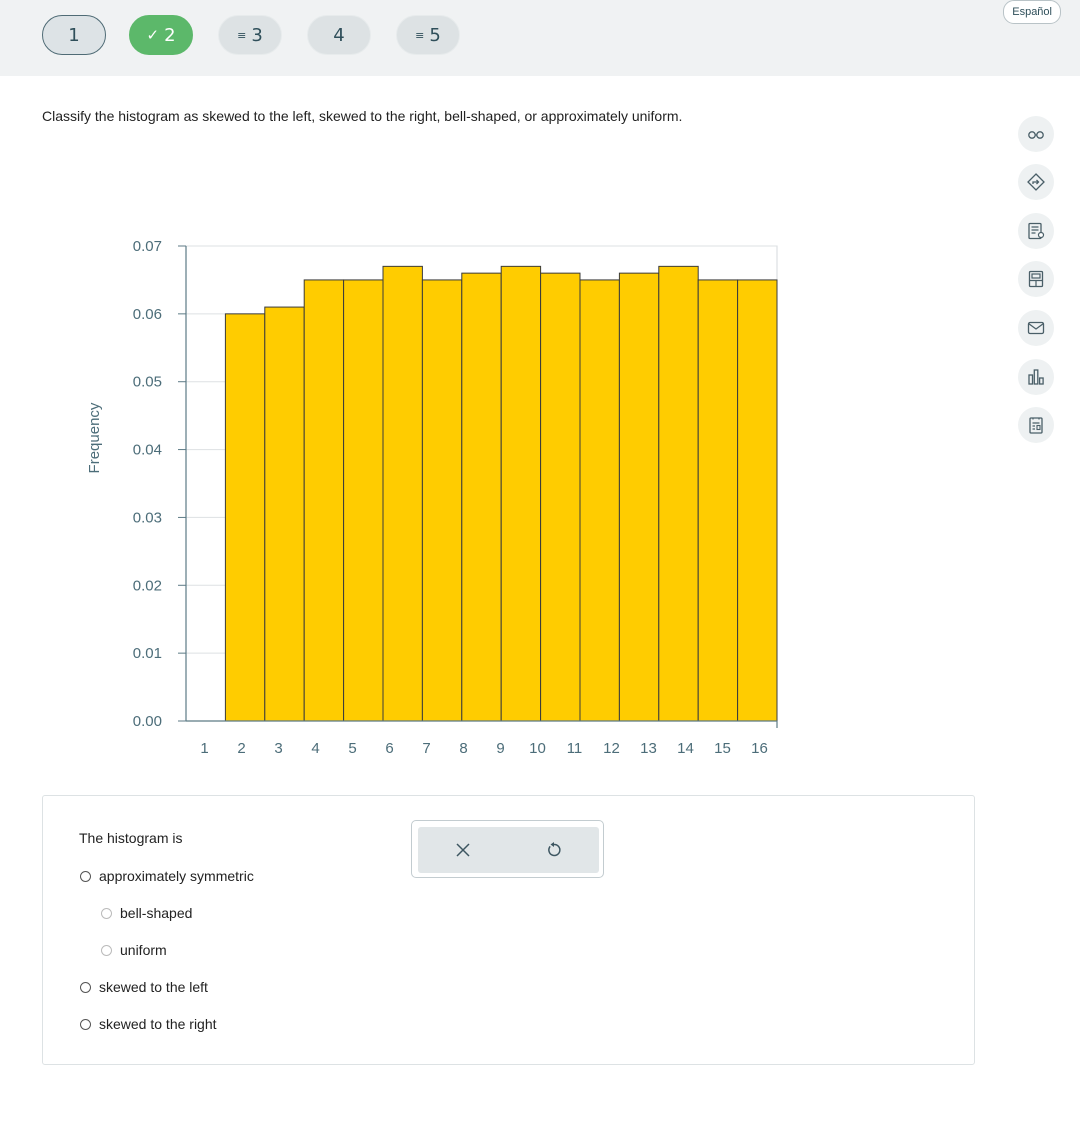  I want to click on x-tick-label: 12, so click(611, 748).